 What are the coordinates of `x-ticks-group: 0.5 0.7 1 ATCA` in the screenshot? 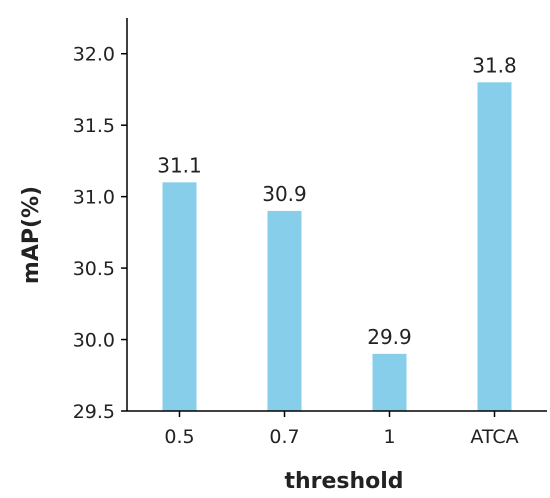 It's located at (341, 429).